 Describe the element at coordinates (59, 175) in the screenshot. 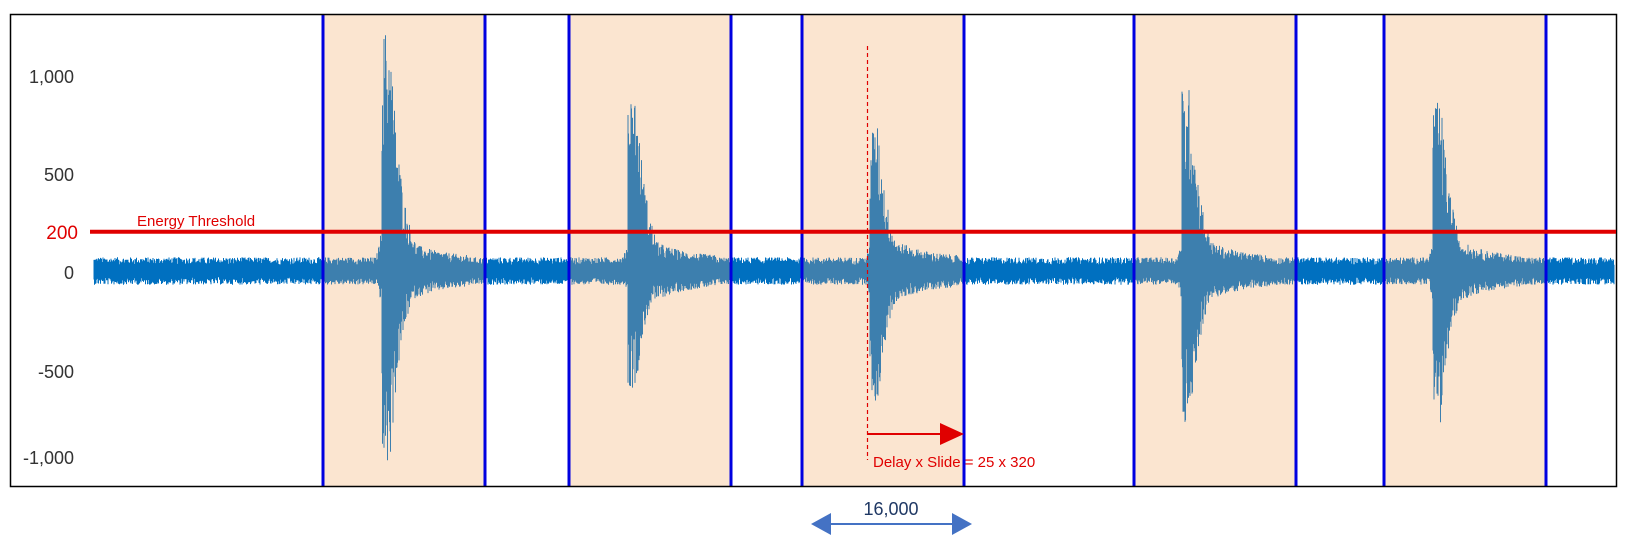

I see `y-tick-label-500: 500` at that location.